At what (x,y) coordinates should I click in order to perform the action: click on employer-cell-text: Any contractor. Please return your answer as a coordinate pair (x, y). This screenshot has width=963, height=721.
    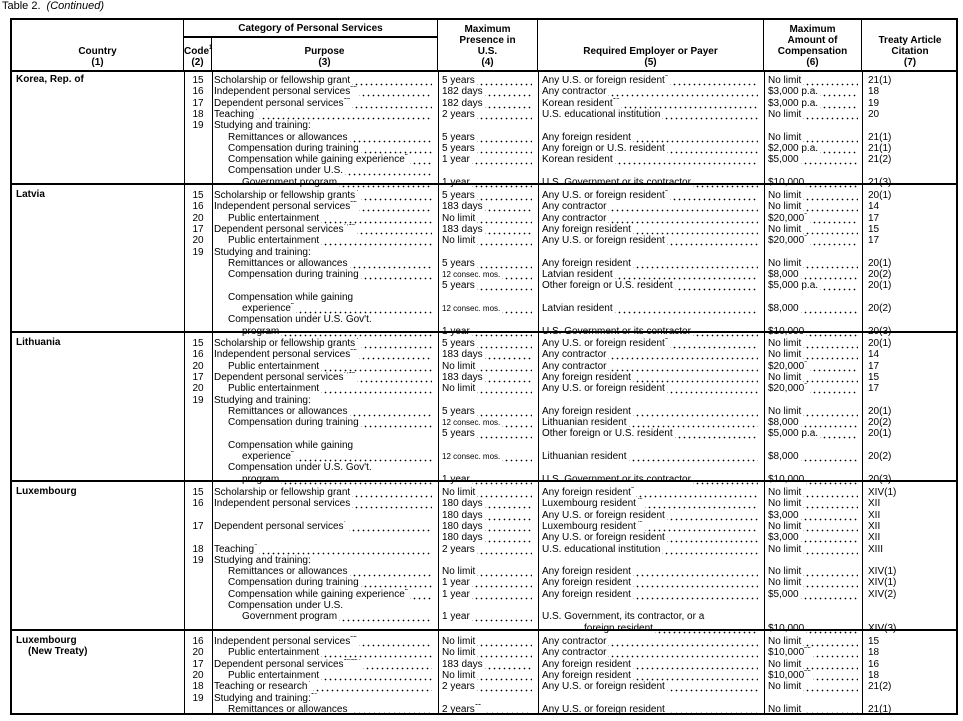
    Looking at the image, I should click on (574, 92).